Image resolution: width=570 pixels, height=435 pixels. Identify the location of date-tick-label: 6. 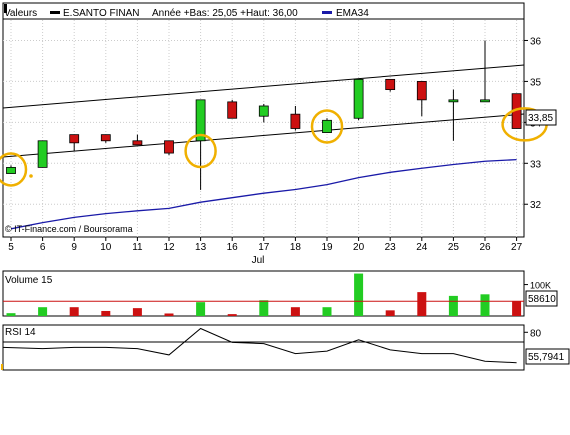
(43, 247).